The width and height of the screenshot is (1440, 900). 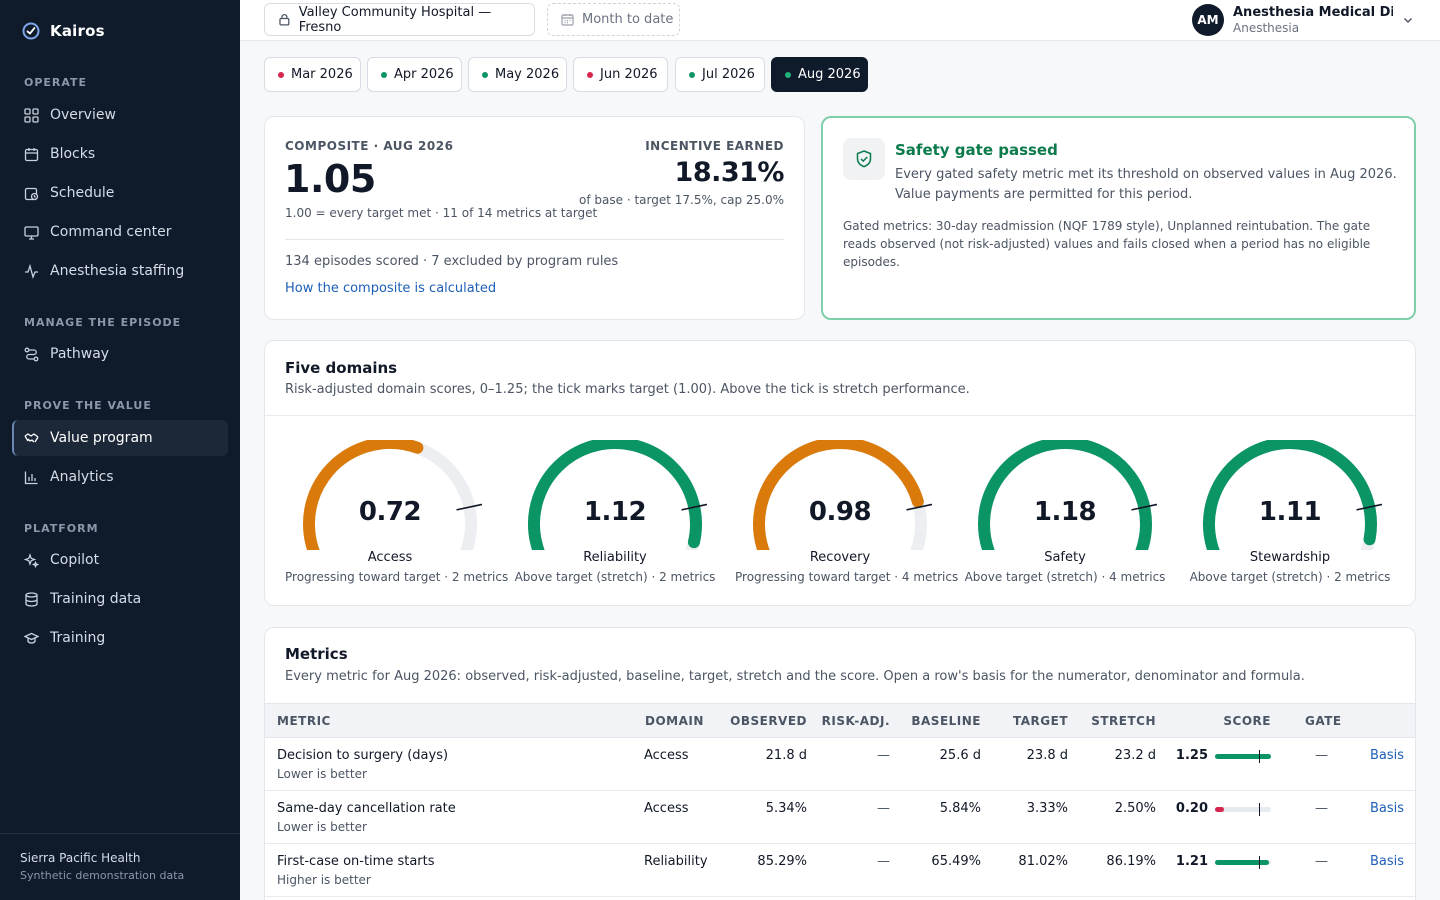 I want to click on user-role: Anesthesia, so click(x=1266, y=28).